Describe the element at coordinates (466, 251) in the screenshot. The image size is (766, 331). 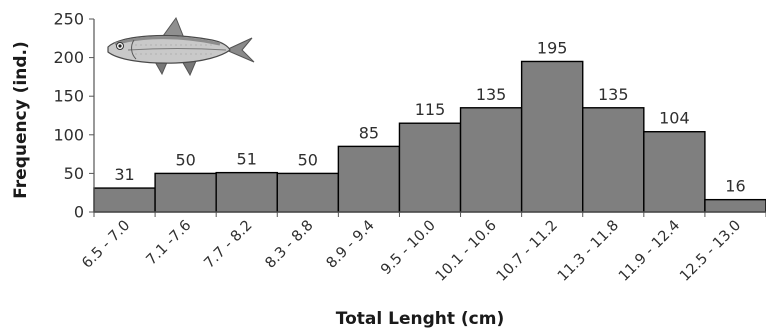
I see `x-tick-label: 10.1 - 10.6` at that location.